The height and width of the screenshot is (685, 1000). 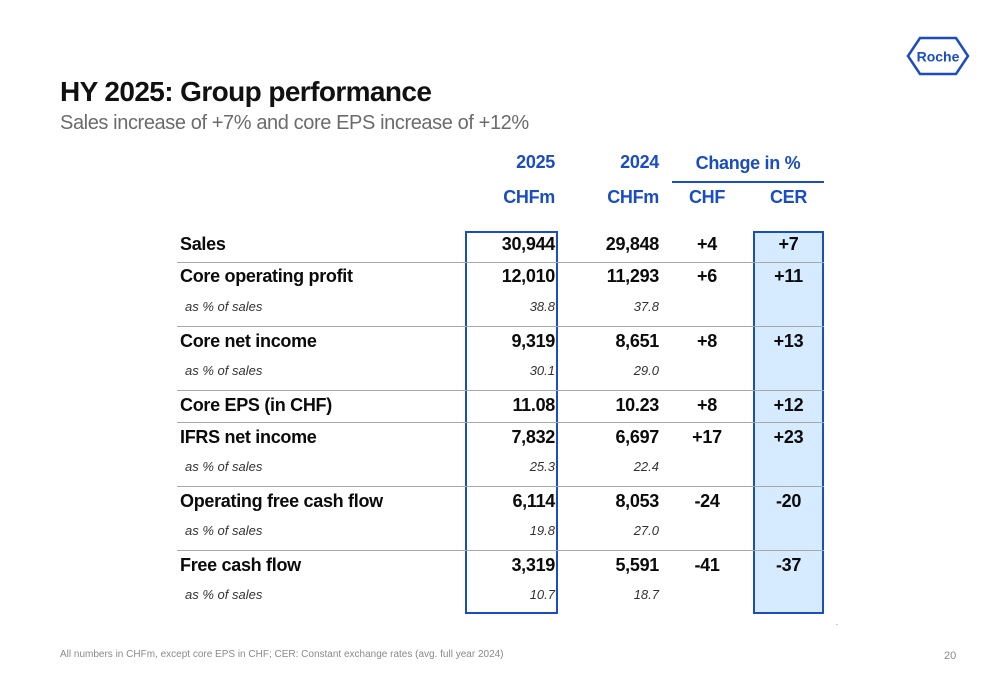 I want to click on table-row: Core net income 9,319 8,651 +8 +13, so click(x=500, y=346).